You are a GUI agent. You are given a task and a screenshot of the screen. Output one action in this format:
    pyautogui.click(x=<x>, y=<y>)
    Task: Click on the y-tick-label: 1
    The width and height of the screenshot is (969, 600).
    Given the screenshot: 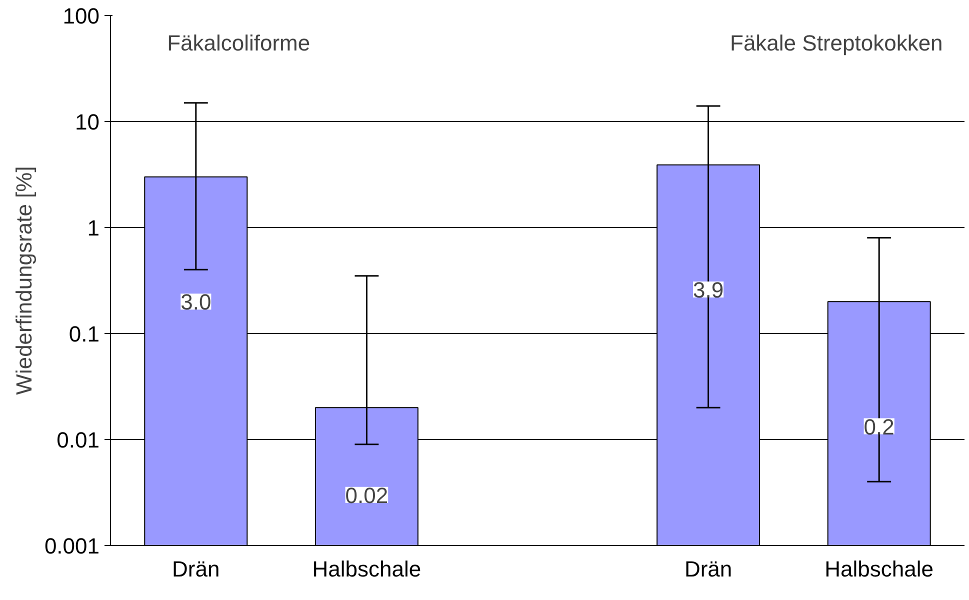 What is the action you would take?
    pyautogui.click(x=93, y=228)
    